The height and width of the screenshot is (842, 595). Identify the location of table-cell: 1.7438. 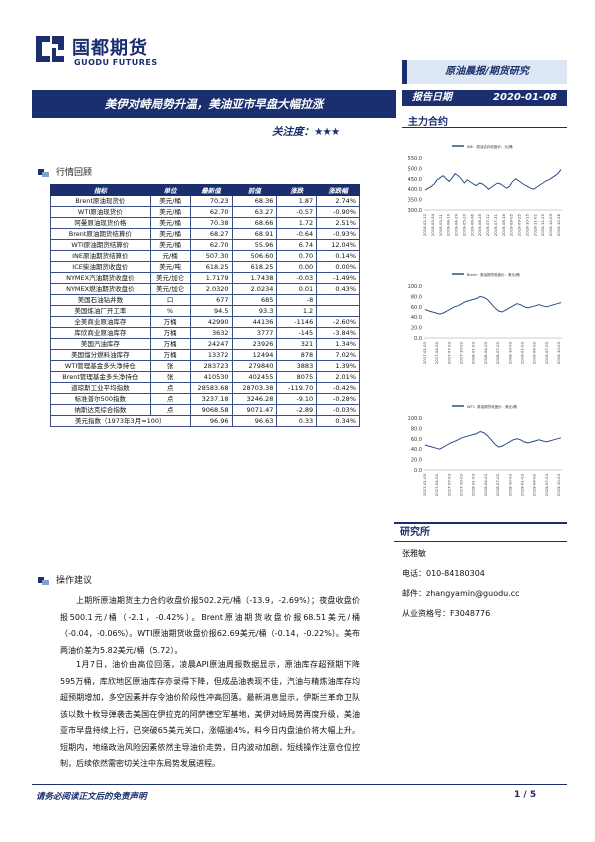
(254, 278).